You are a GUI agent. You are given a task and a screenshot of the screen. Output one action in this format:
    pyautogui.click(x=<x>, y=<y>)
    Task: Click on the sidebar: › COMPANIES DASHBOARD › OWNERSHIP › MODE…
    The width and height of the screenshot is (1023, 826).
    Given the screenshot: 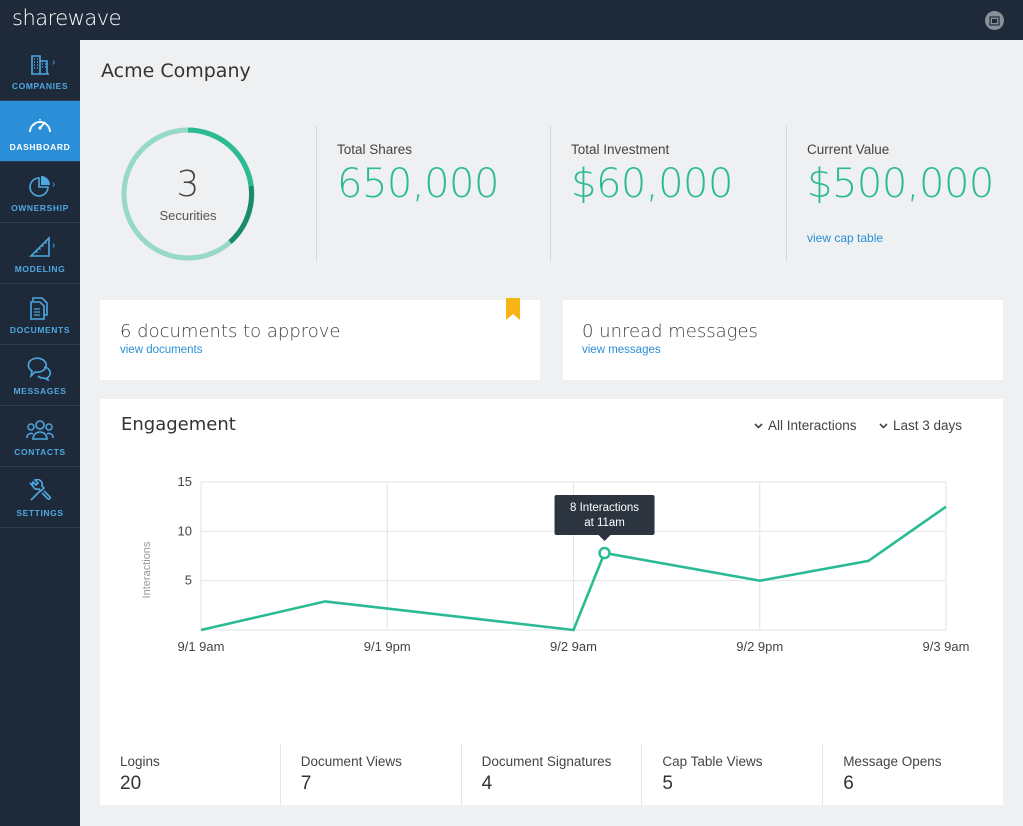 What is the action you would take?
    pyautogui.click(x=40, y=433)
    